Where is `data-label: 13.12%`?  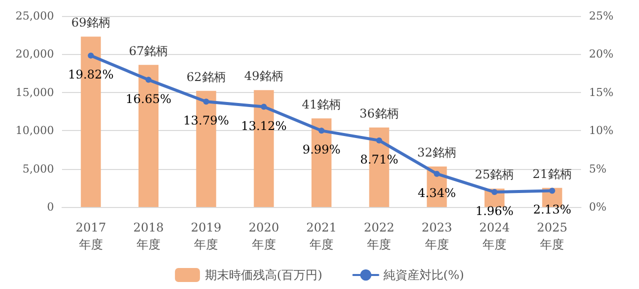
data-label: 13.12% is located at coordinates (263, 125).